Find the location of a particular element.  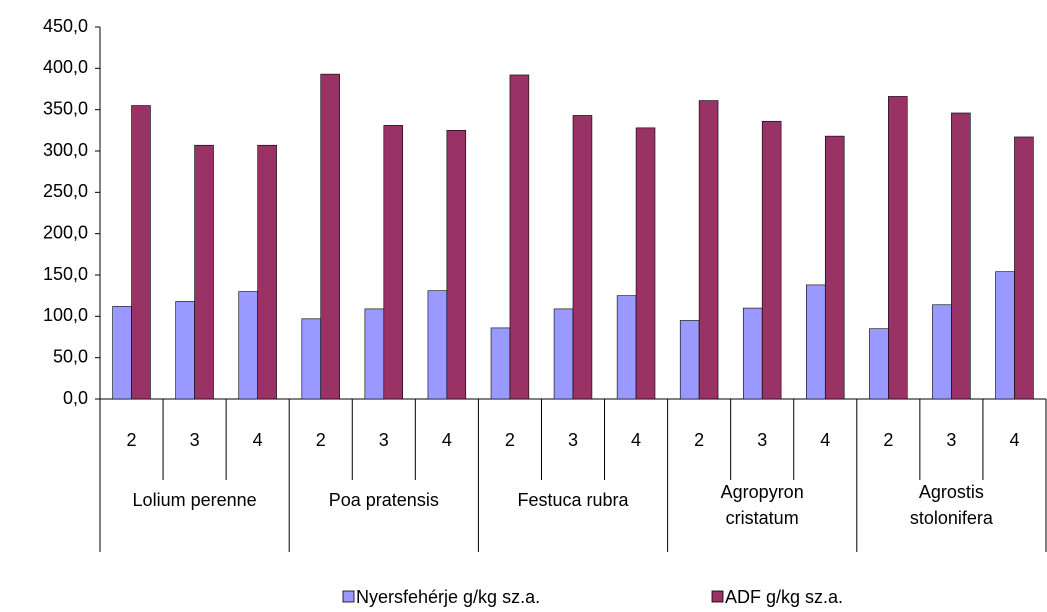

group-label: Lolium perenne is located at coordinates (194, 500).